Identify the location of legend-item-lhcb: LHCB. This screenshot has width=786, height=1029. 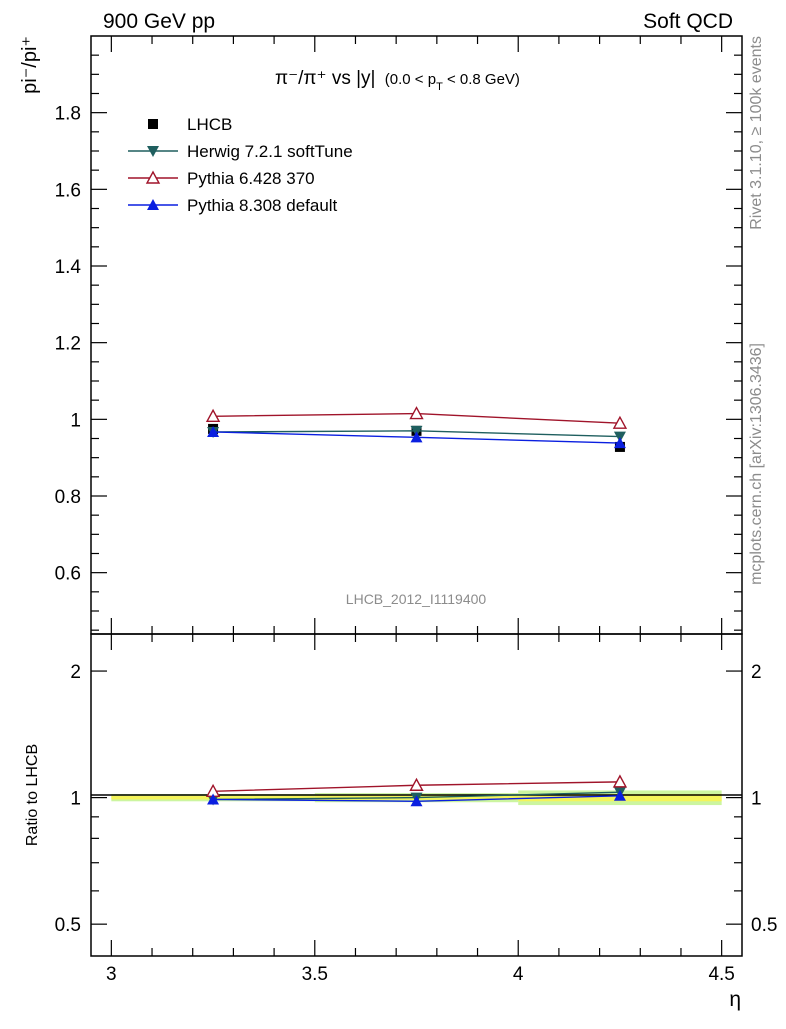
(190, 124).